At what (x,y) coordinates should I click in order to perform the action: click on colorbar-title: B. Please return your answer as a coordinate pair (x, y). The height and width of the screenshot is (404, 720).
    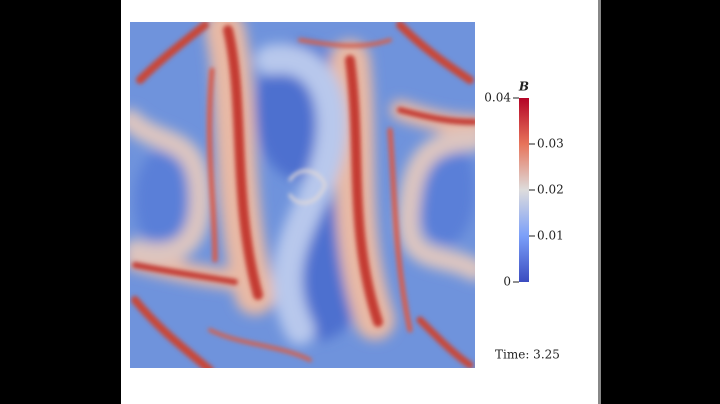
    Looking at the image, I should click on (523, 87).